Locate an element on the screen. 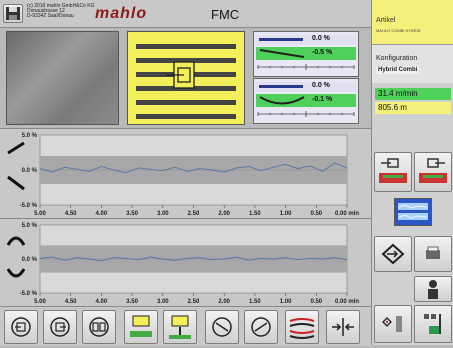 Image resolution: width=453 pixels, height=348 pixels. x-tick-label: 1.00 is located at coordinates (286, 214).